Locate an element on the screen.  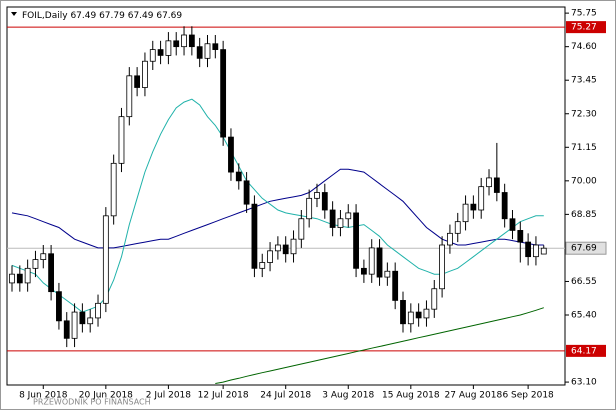
menu-arrow is located at coordinates (14, 14).